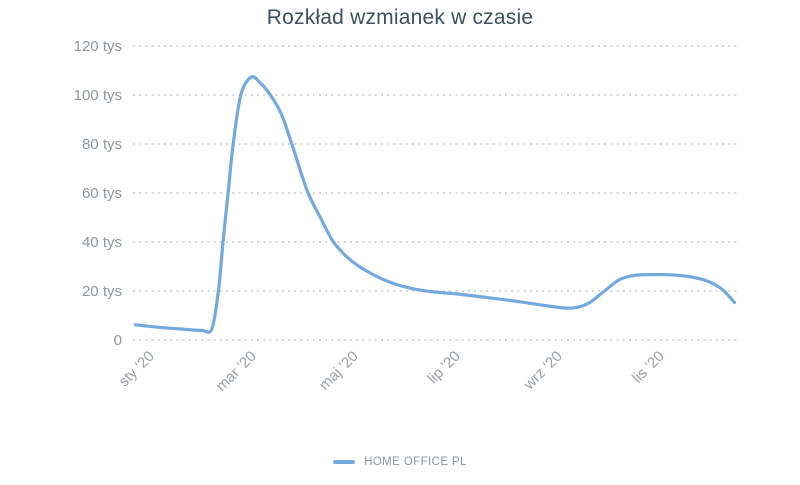 This screenshot has width=800, height=485. What do you see at coordinates (118, 340) in the screenshot?
I see `y-axis-tick-label: 0` at bounding box center [118, 340].